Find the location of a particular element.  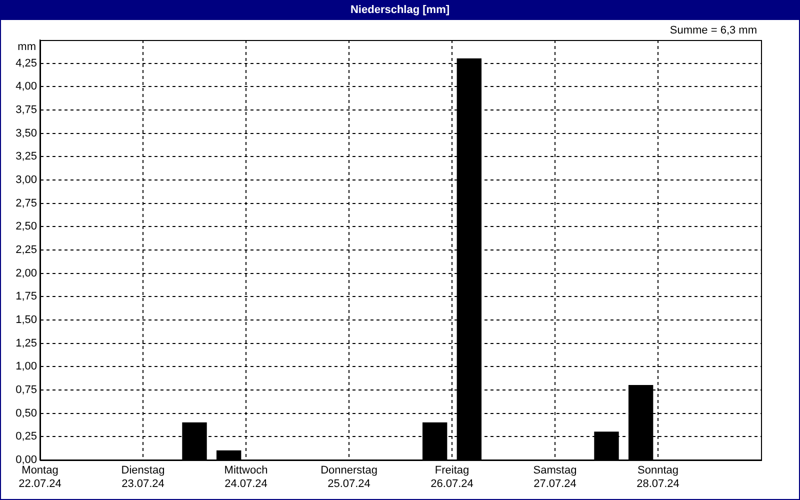

y-tick-label: 3,50 is located at coordinates (26, 133).